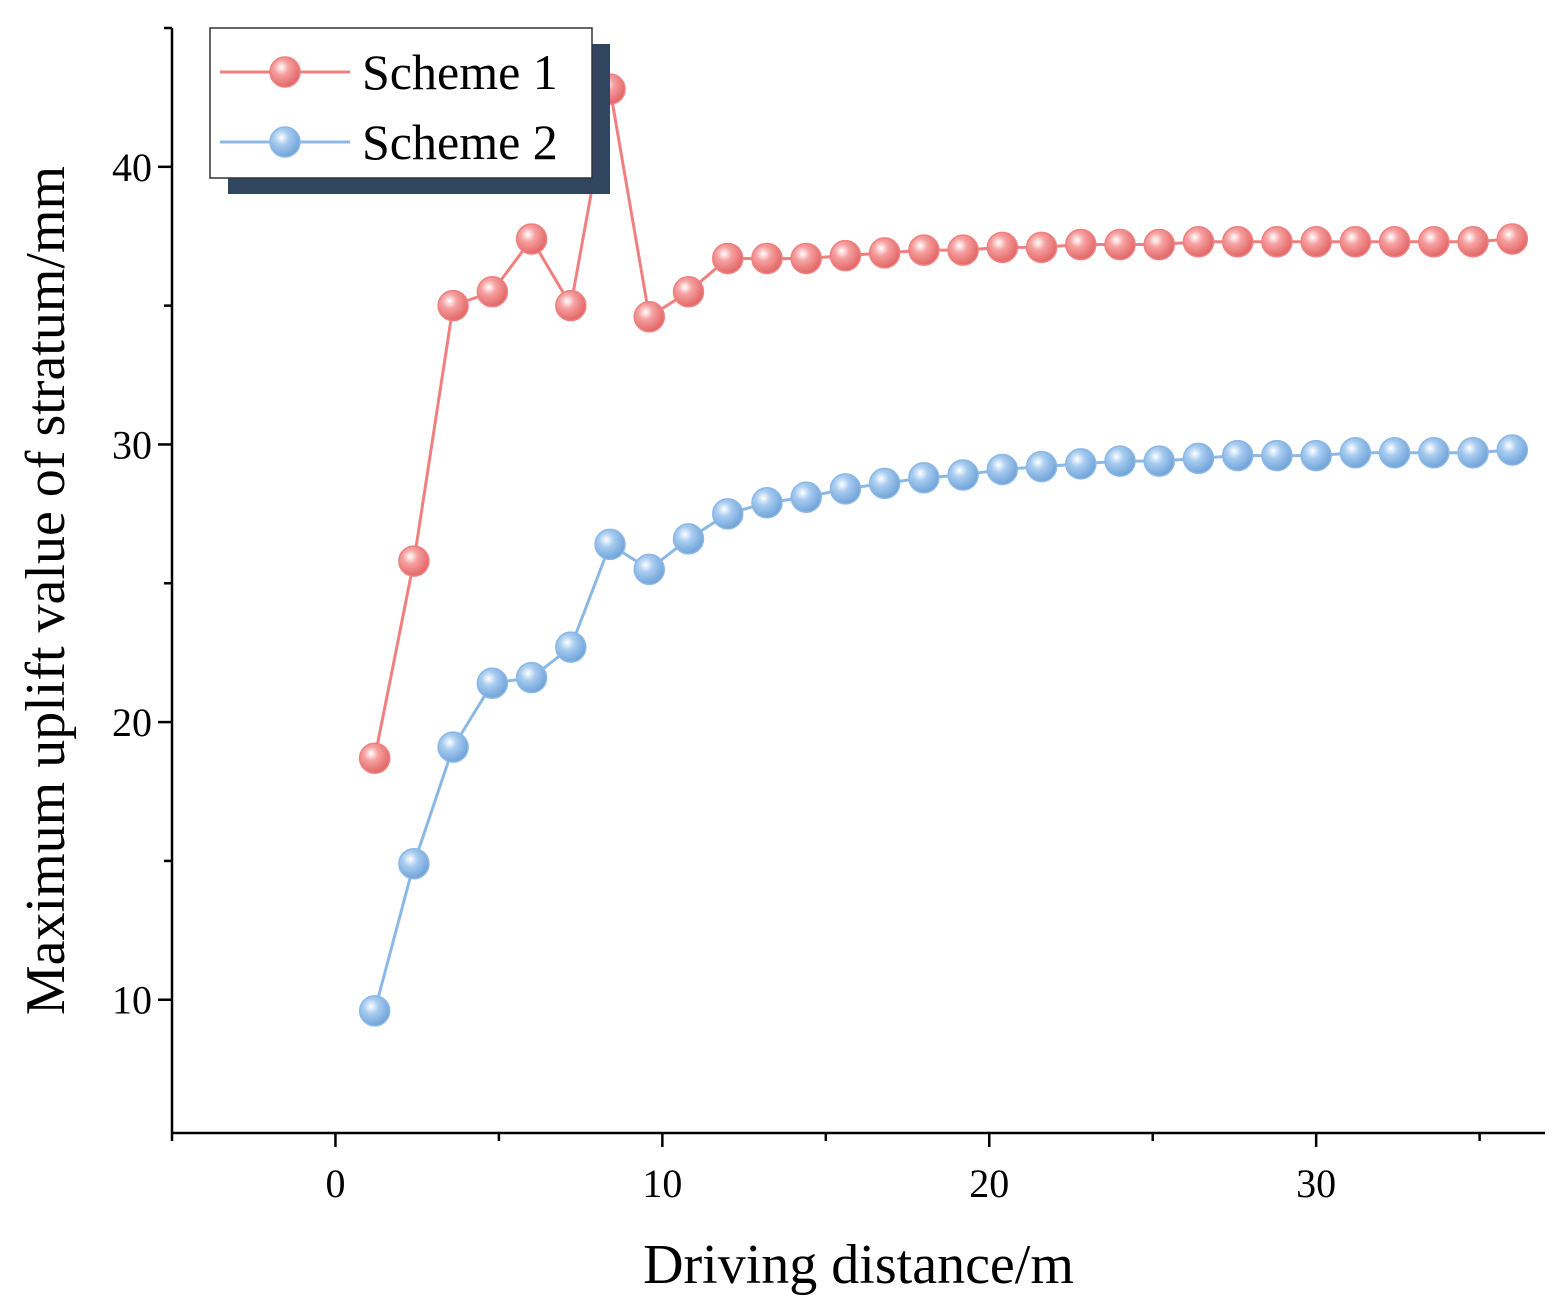 The image size is (1568, 1315). Describe the element at coordinates (858, 1265) in the screenshot. I see `x-axis-title: Driving distance/m` at that location.